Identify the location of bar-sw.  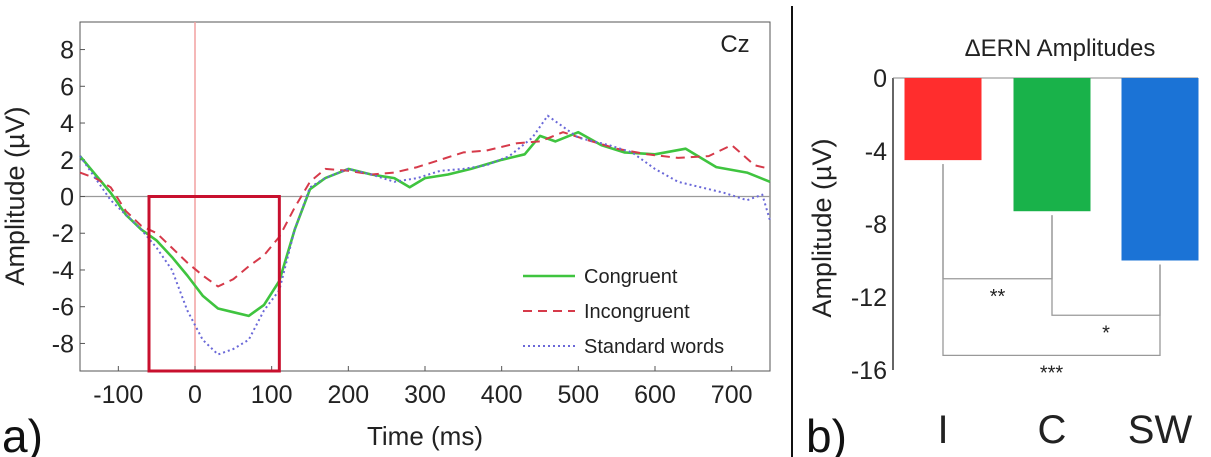
(1160, 169).